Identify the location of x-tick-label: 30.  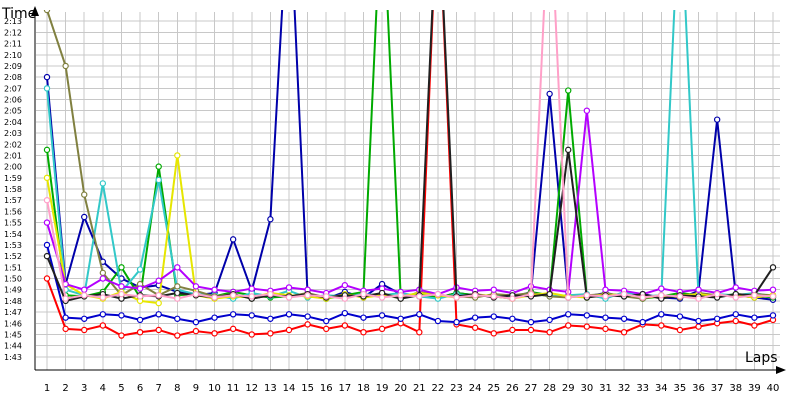
(586, 388).